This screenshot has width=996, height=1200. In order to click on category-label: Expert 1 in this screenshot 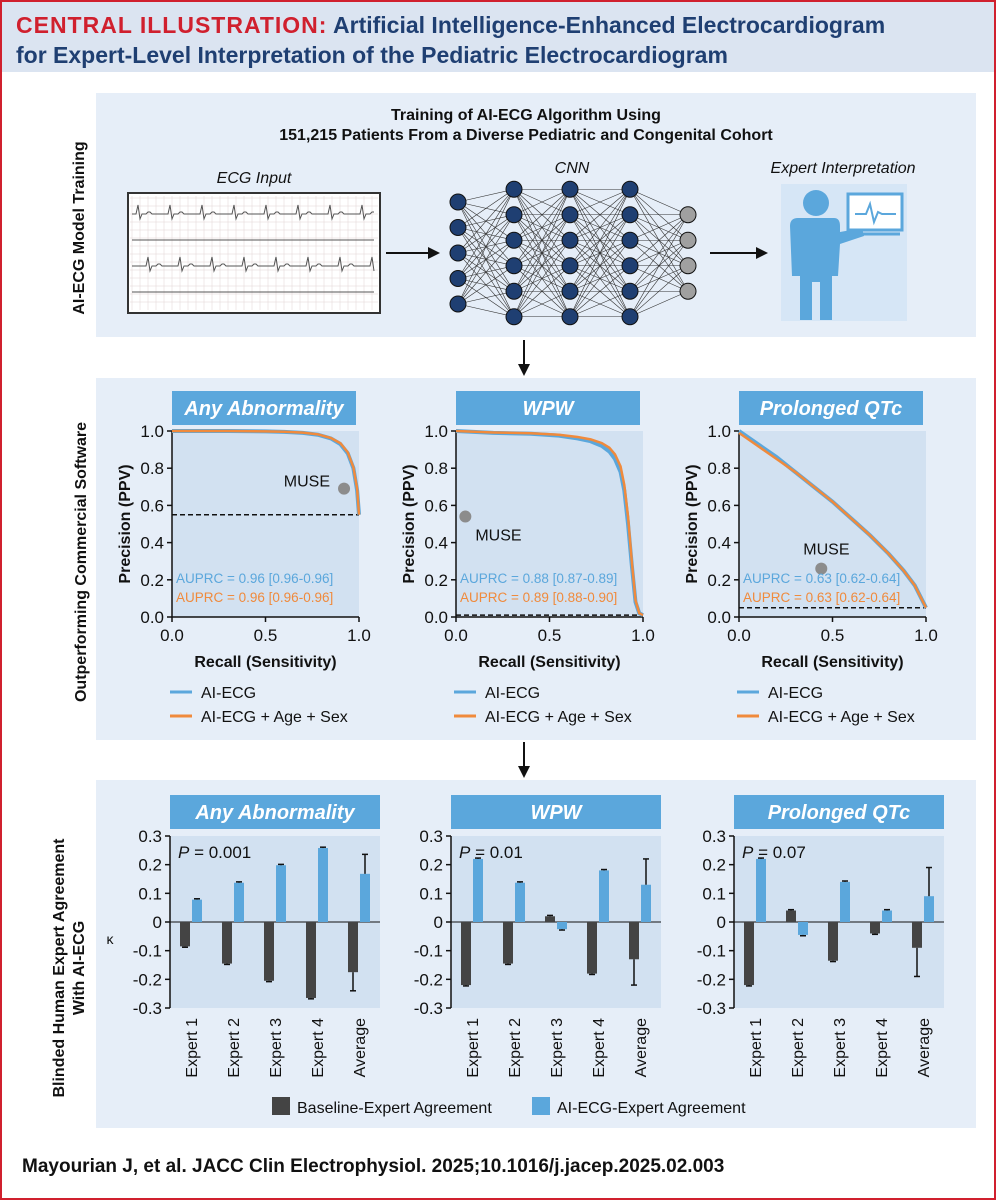, I will do `click(756, 1048)`.